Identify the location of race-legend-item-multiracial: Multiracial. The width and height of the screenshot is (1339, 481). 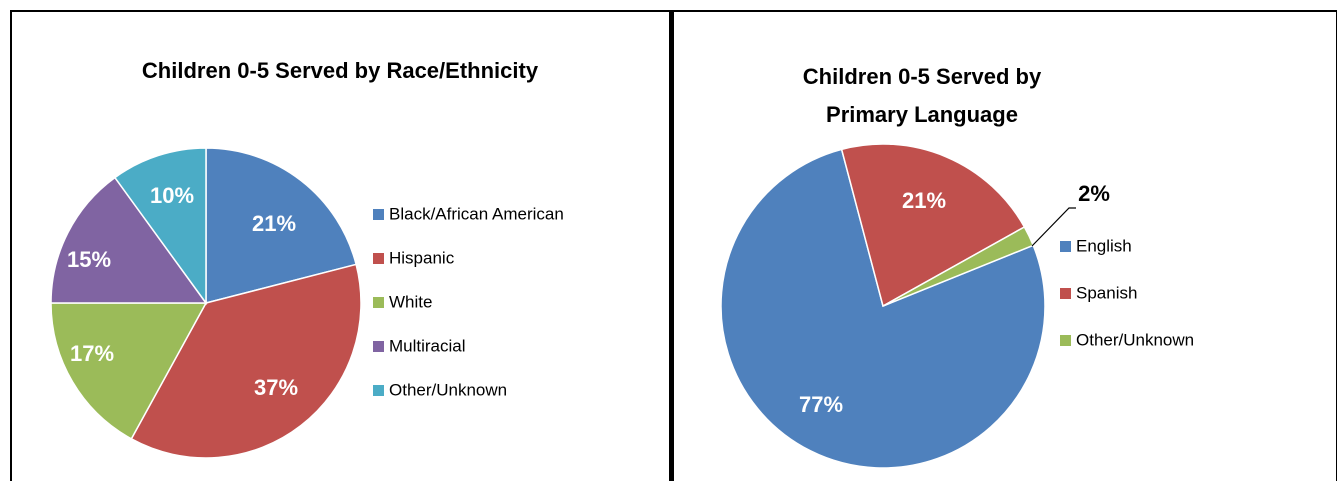
(427, 345).